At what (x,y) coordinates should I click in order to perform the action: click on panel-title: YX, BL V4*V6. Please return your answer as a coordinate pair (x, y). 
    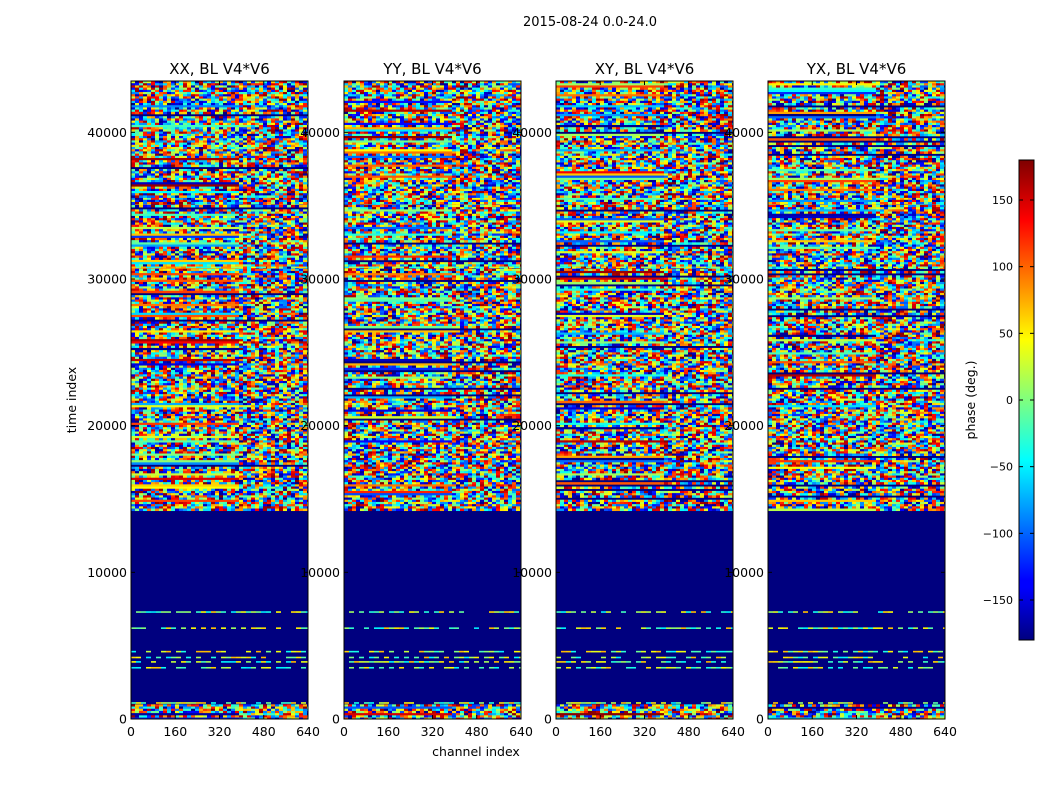
    Looking at the image, I should click on (856, 69).